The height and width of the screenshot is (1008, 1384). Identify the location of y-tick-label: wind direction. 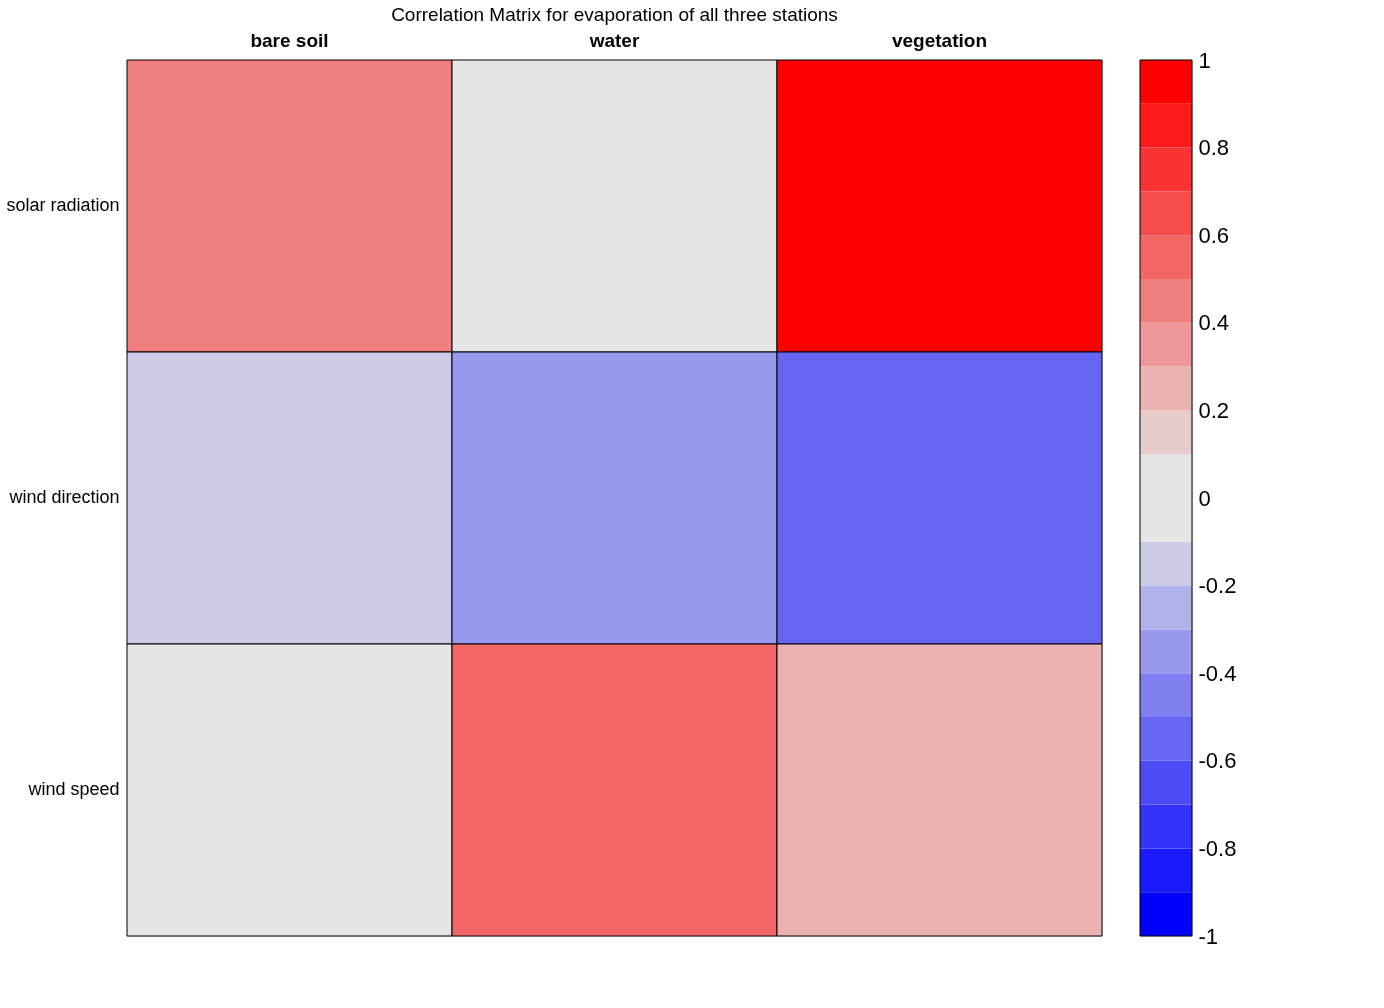
(64, 497).